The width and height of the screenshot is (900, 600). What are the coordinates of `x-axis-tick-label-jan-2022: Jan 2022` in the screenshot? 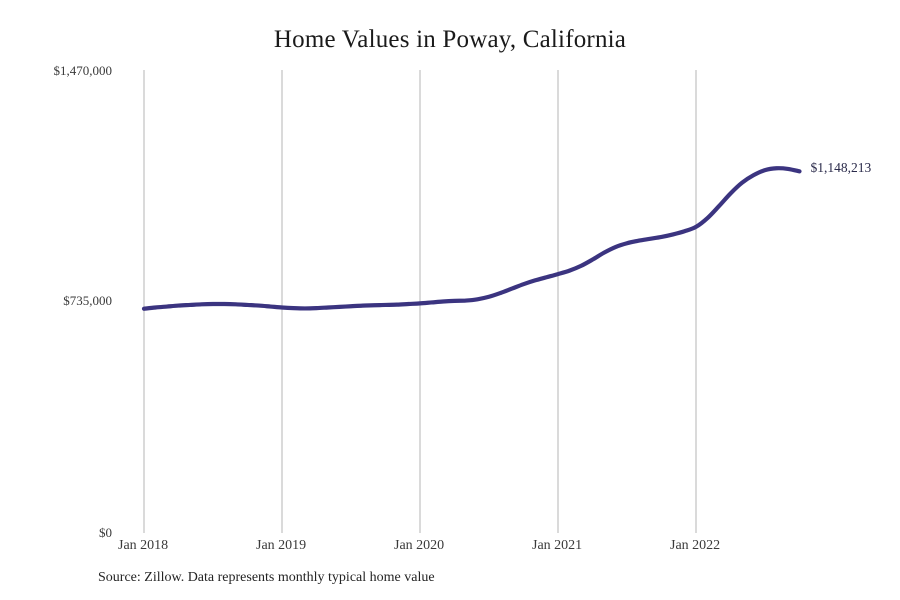 It's located at (695, 545).